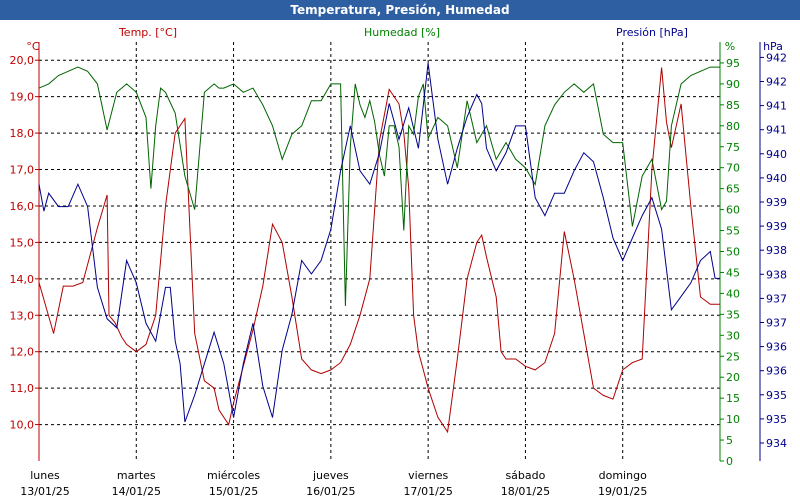 This screenshot has width=800, height=500. What do you see at coordinates (233, 475) in the screenshot?
I see `day-label: miércoles` at bounding box center [233, 475].